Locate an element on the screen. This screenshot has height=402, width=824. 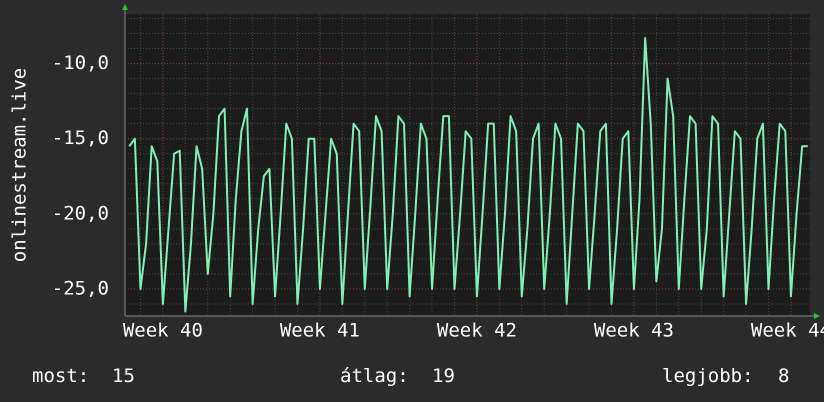
x-tick-label: Week 41 is located at coordinates (320, 331).